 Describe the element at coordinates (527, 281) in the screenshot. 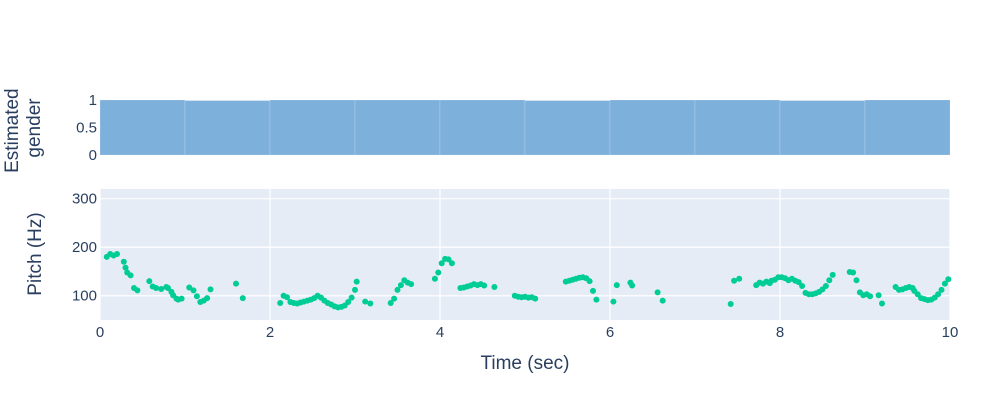

I see `pitch-points` at that location.